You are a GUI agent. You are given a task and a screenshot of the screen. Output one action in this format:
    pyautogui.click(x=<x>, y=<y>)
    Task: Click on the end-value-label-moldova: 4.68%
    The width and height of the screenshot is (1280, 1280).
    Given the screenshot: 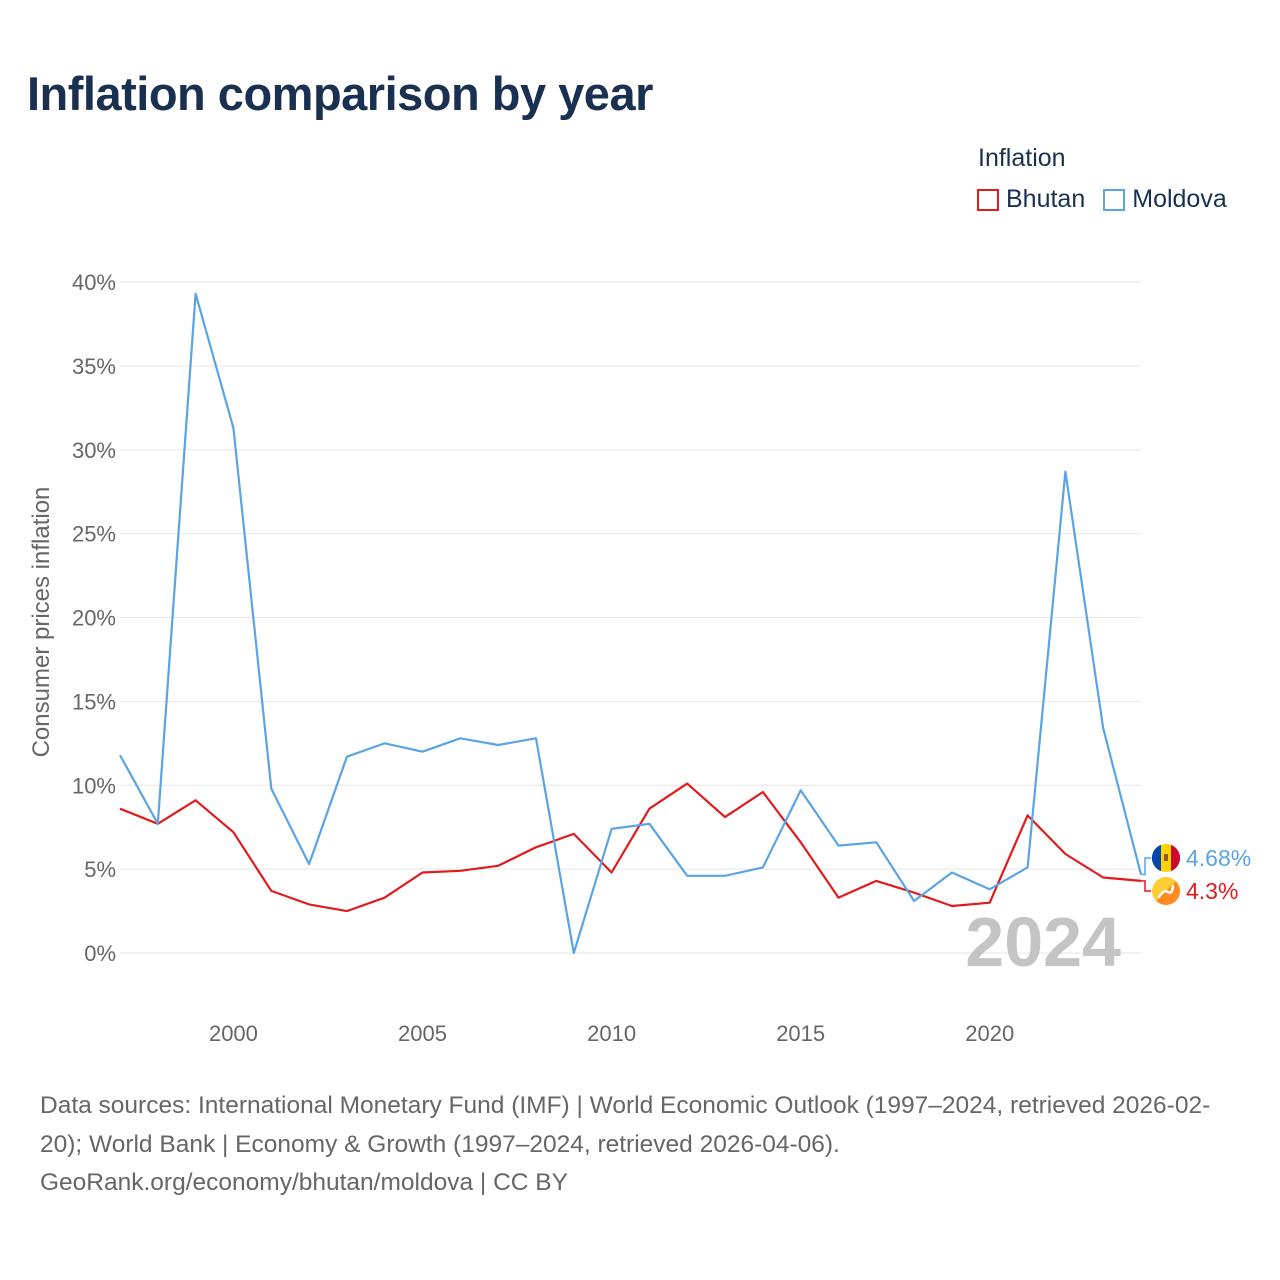 What is the action you would take?
    pyautogui.click(x=1218, y=858)
    